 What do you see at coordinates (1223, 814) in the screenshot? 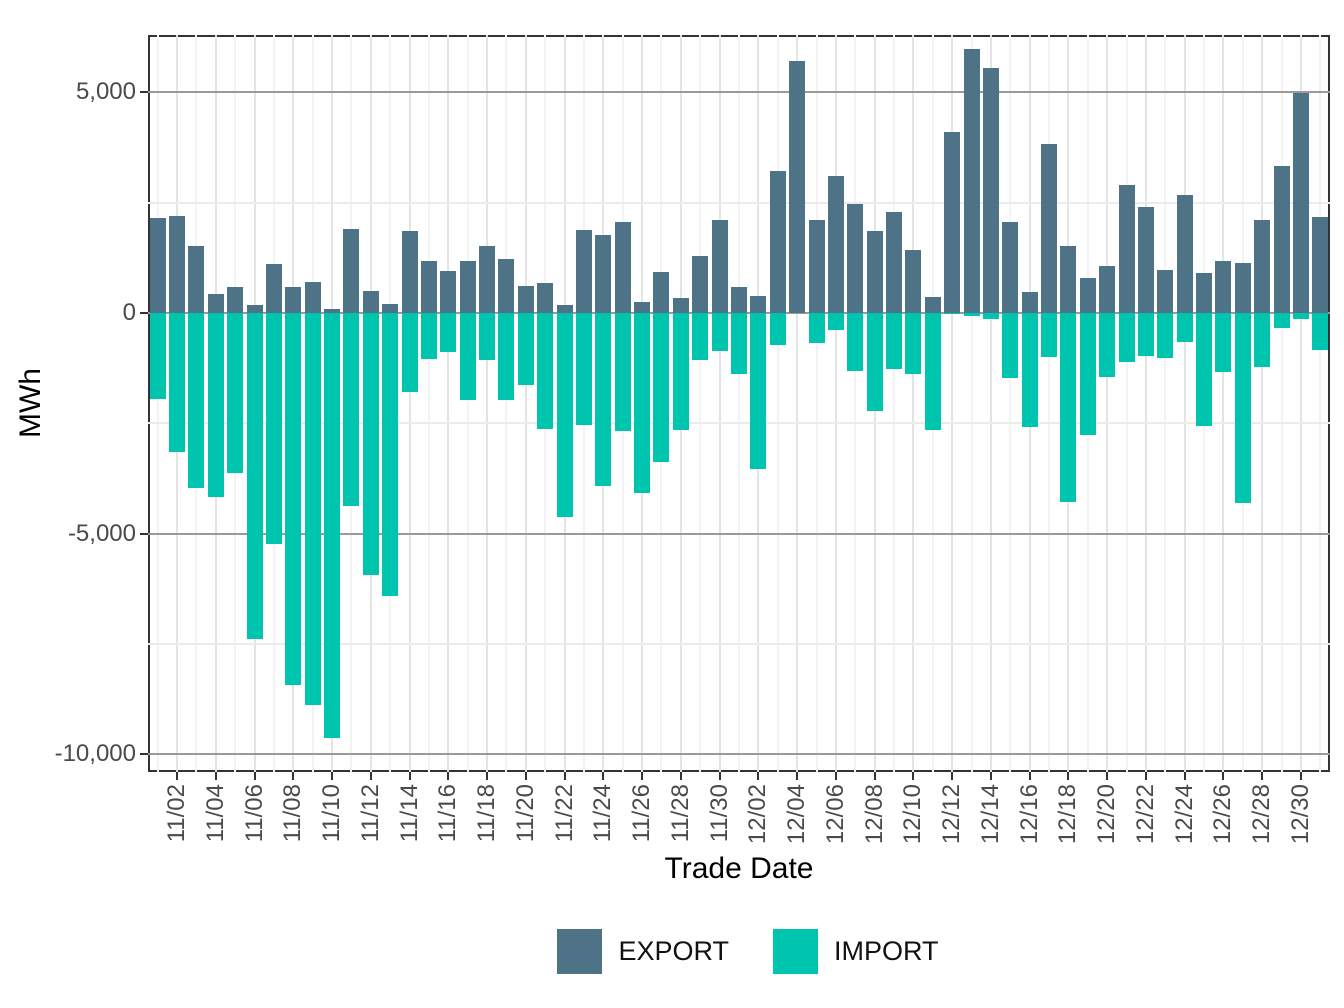
I see `x-tick-label: 12/26` at bounding box center [1223, 814].